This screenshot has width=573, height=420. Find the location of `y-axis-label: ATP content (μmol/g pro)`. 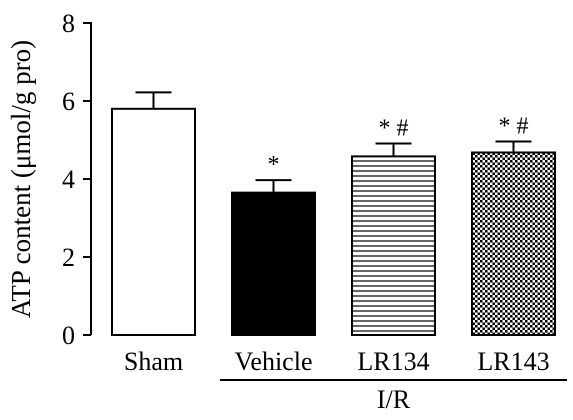

y-axis-label: ATP content (μmol/g pro) is located at coordinates (21, 179).